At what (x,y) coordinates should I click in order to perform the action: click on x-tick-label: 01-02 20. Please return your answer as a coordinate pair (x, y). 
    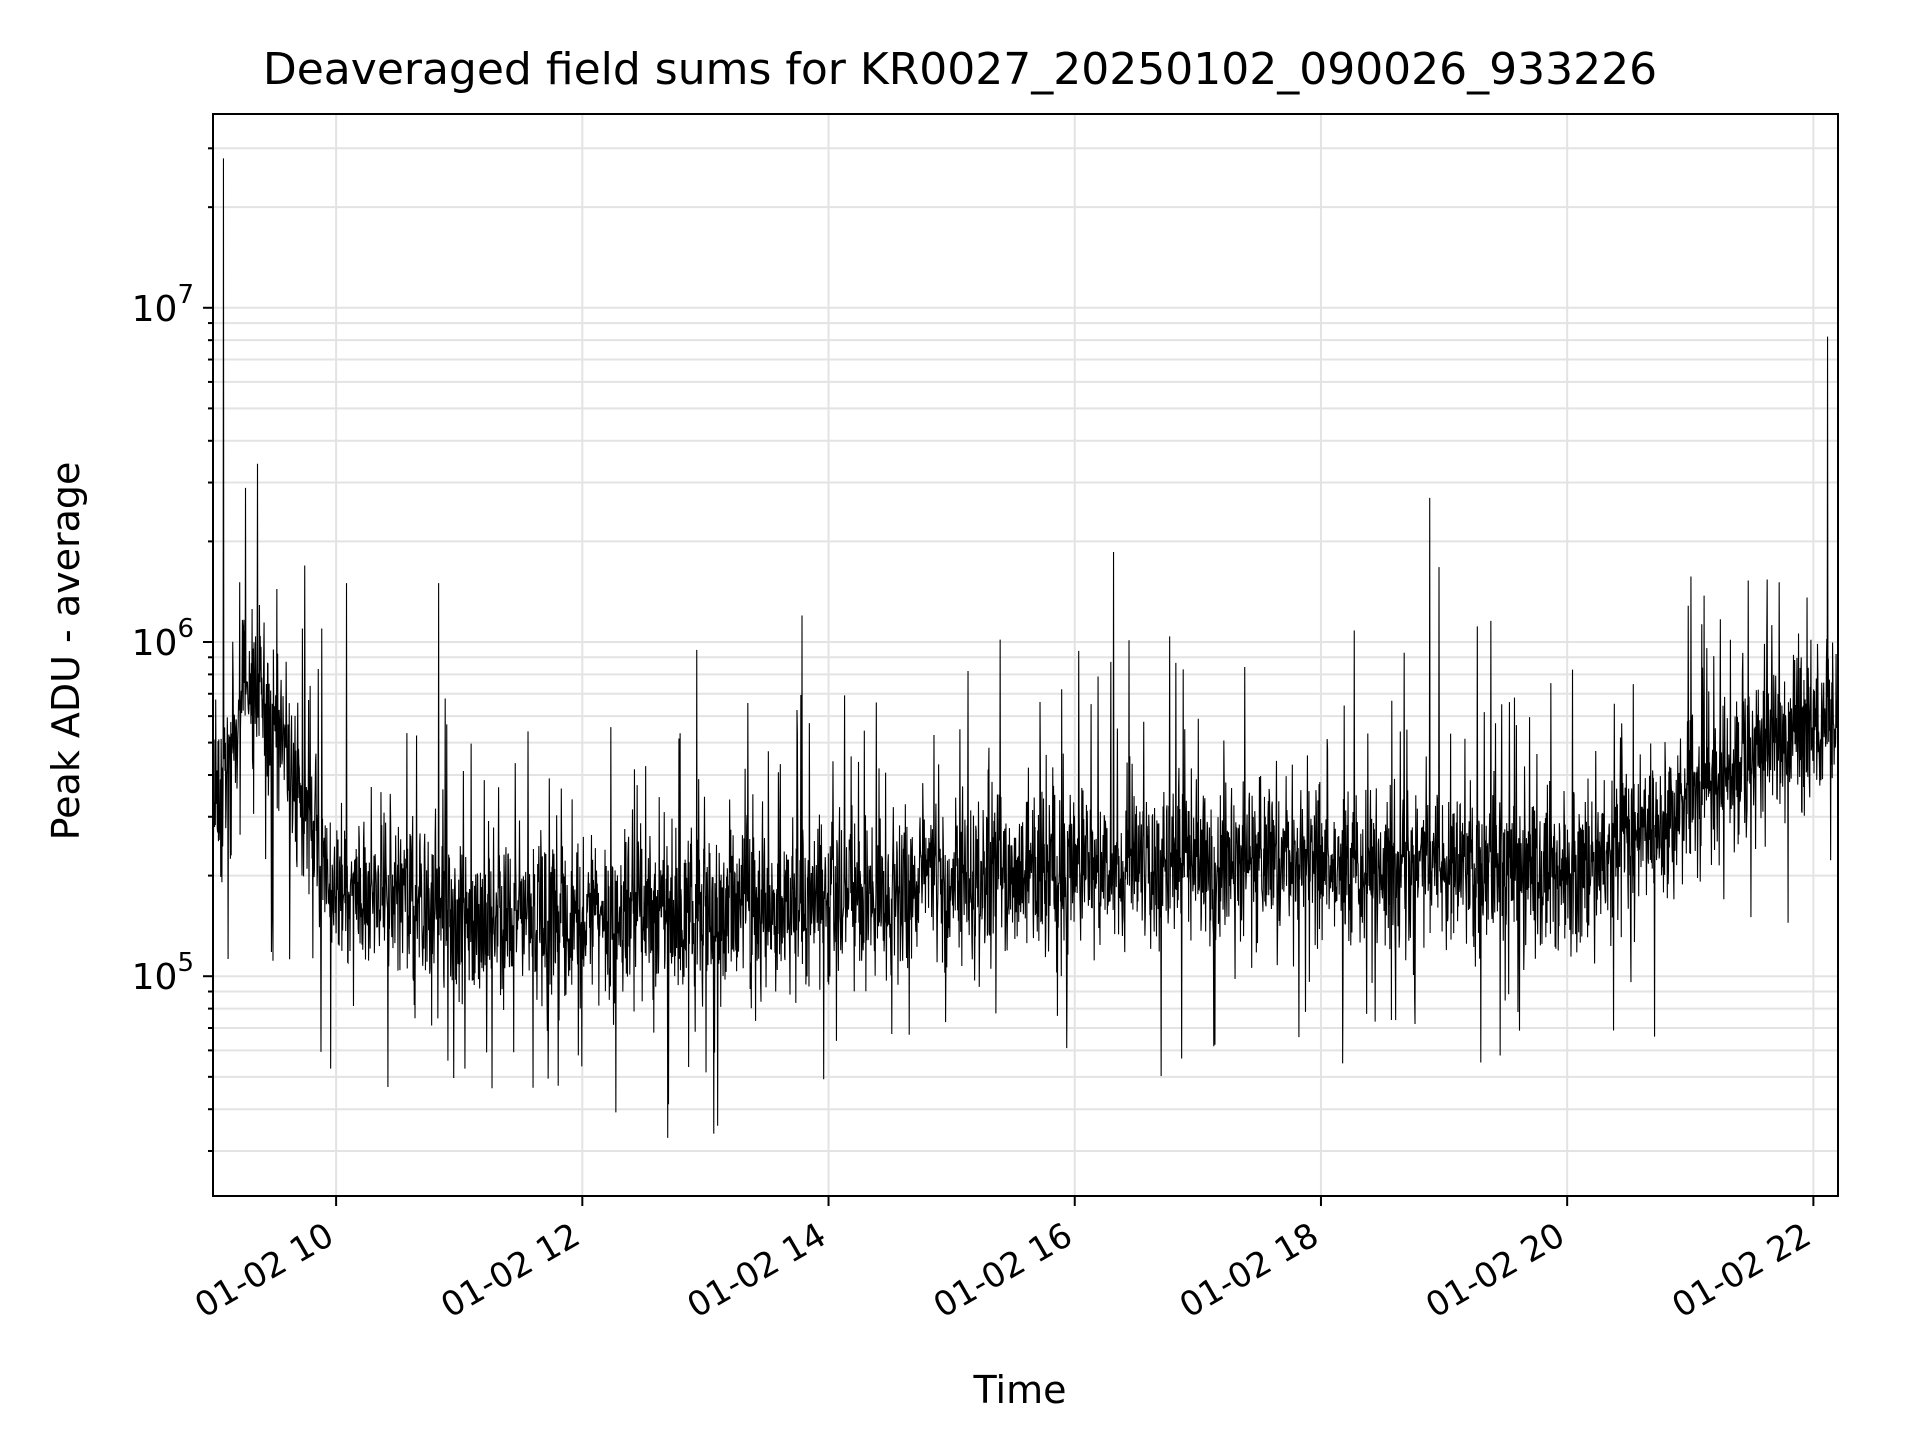
    Looking at the image, I should click on (1495, 1270).